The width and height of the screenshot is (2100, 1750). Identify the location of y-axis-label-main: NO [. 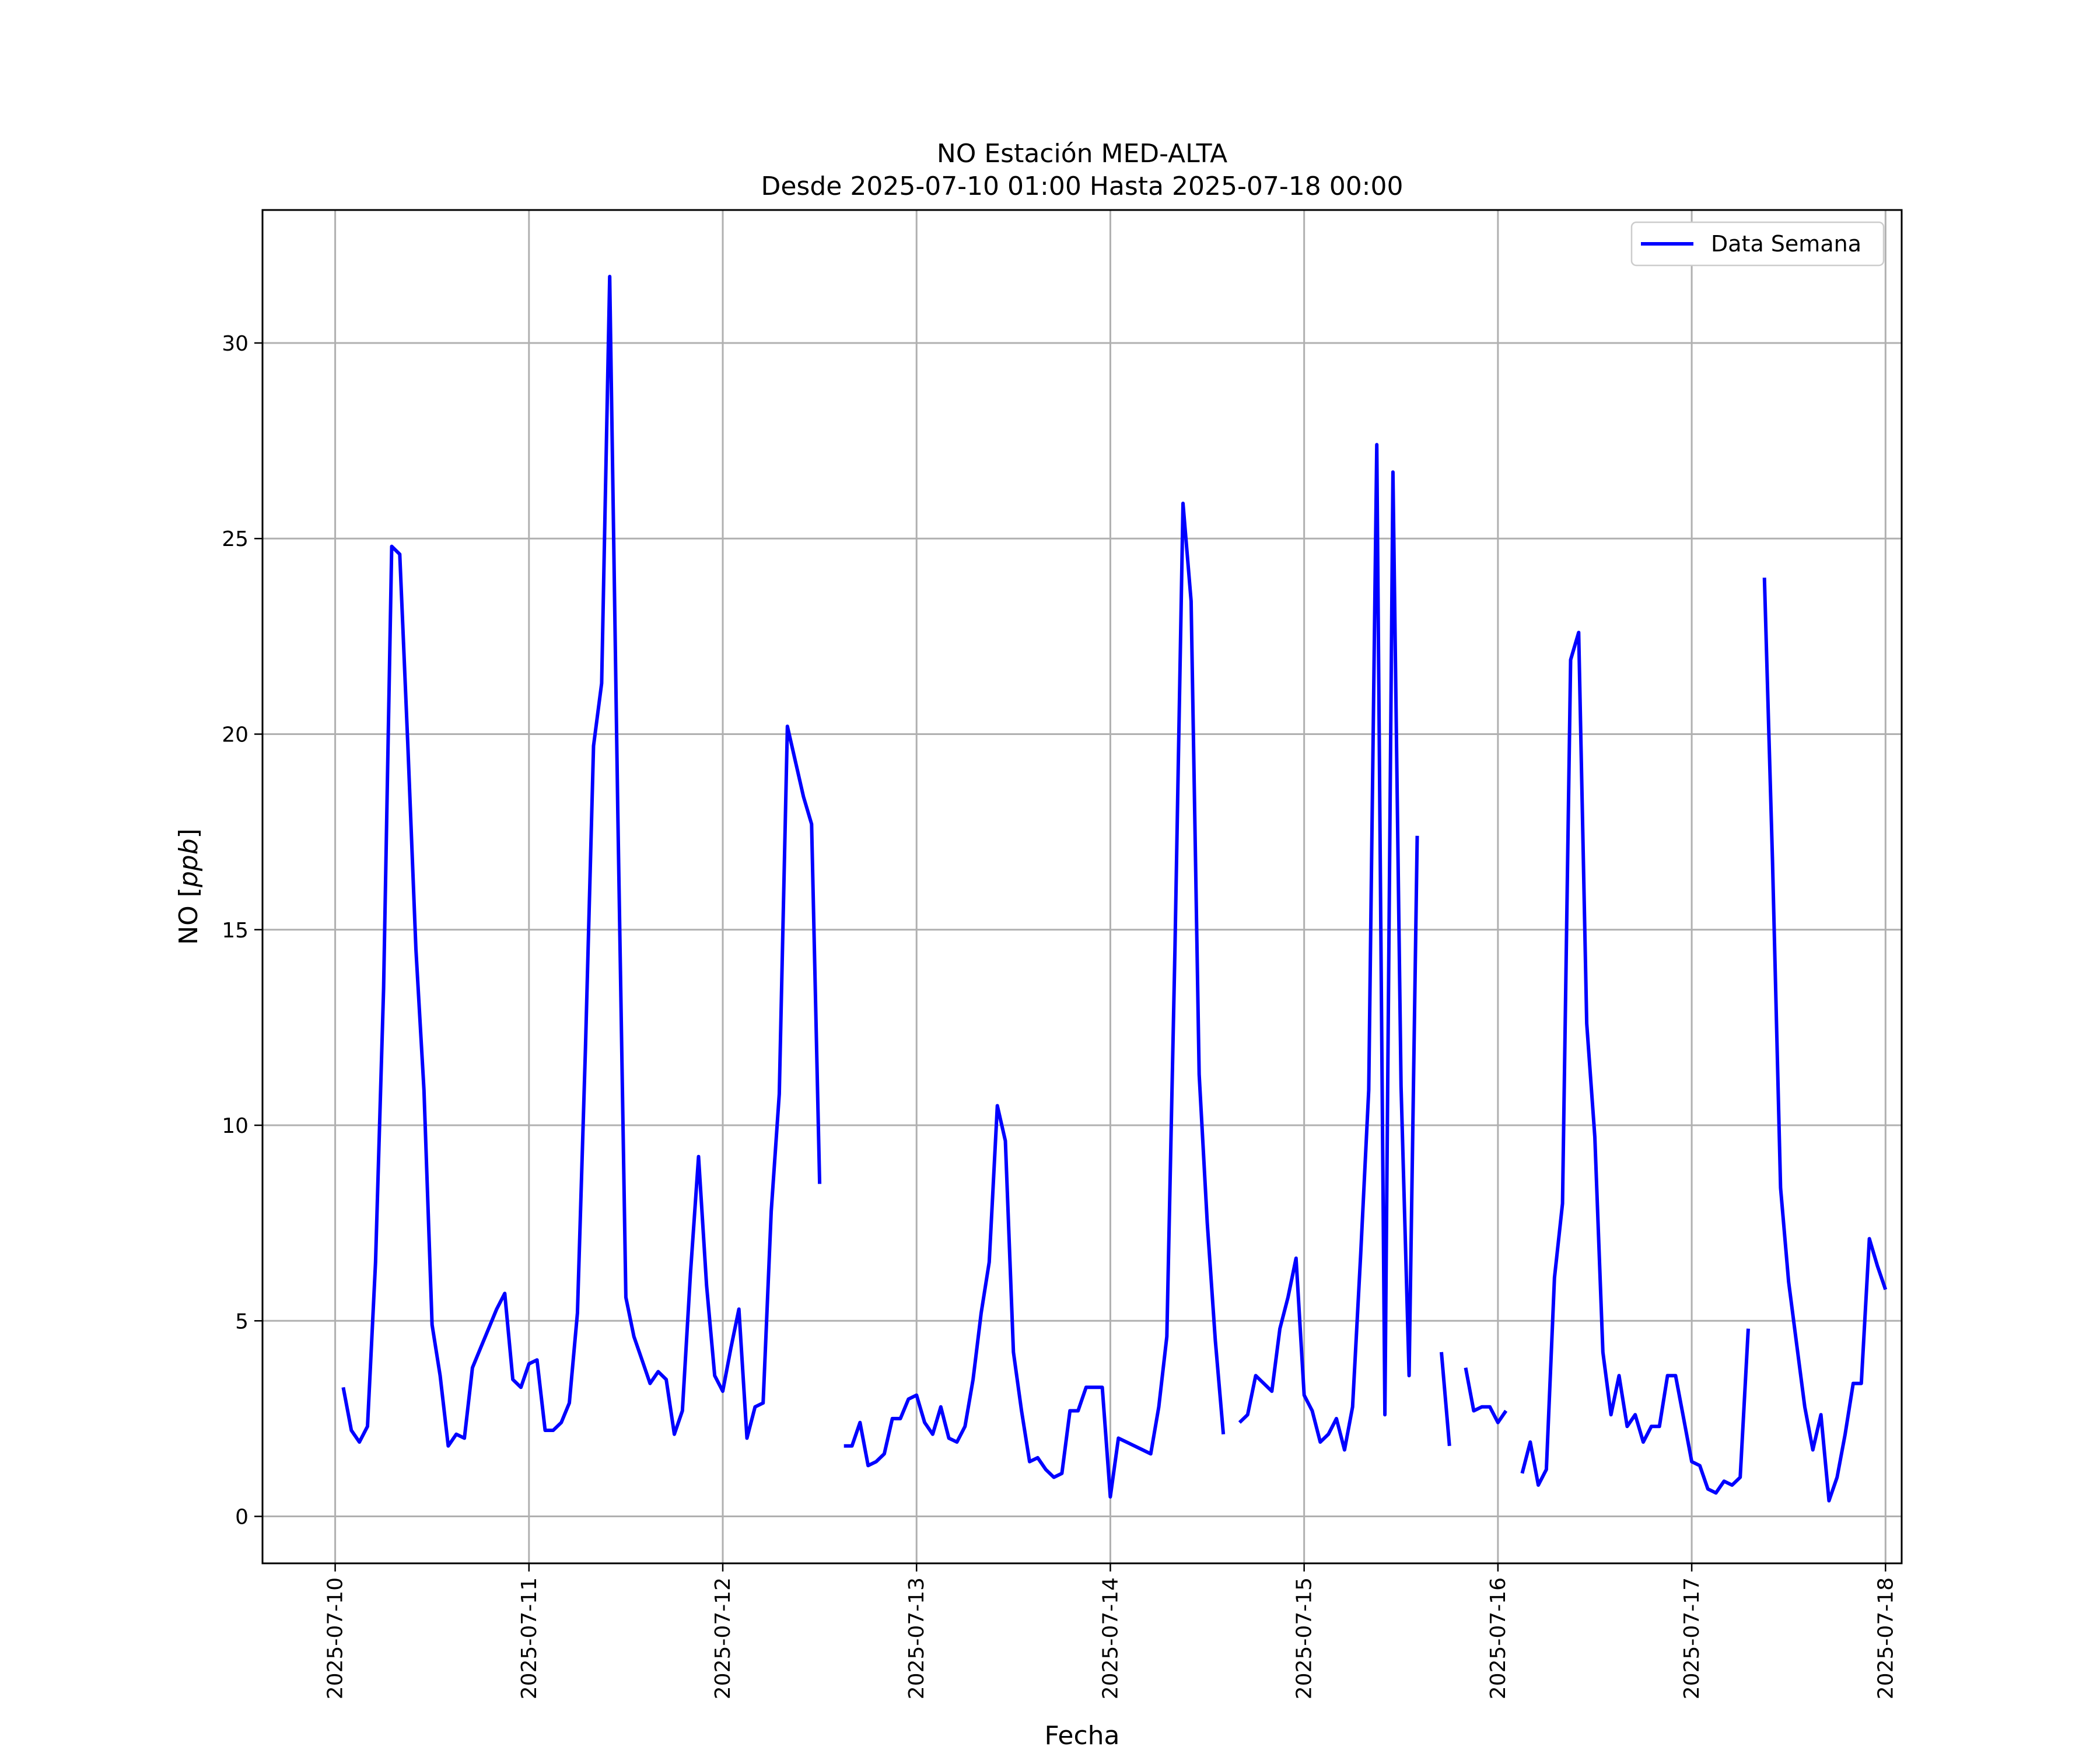
(189, 916).